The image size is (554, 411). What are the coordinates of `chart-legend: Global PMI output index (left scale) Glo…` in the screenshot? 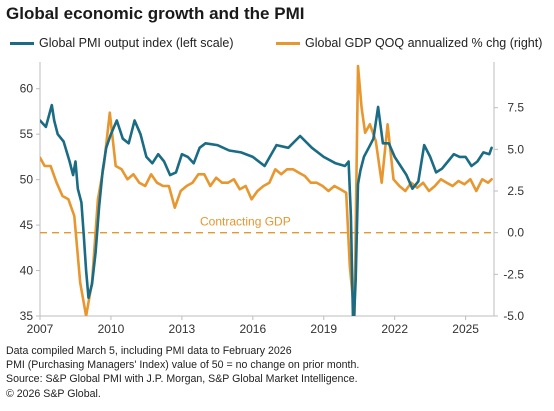 It's located at (280, 45).